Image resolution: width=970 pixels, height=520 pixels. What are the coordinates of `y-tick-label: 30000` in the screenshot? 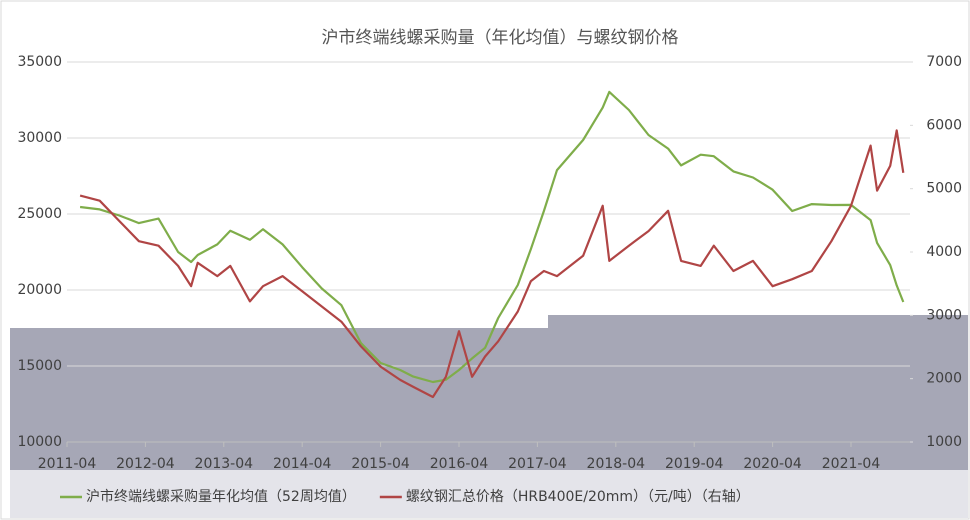 It's located at (39, 138).